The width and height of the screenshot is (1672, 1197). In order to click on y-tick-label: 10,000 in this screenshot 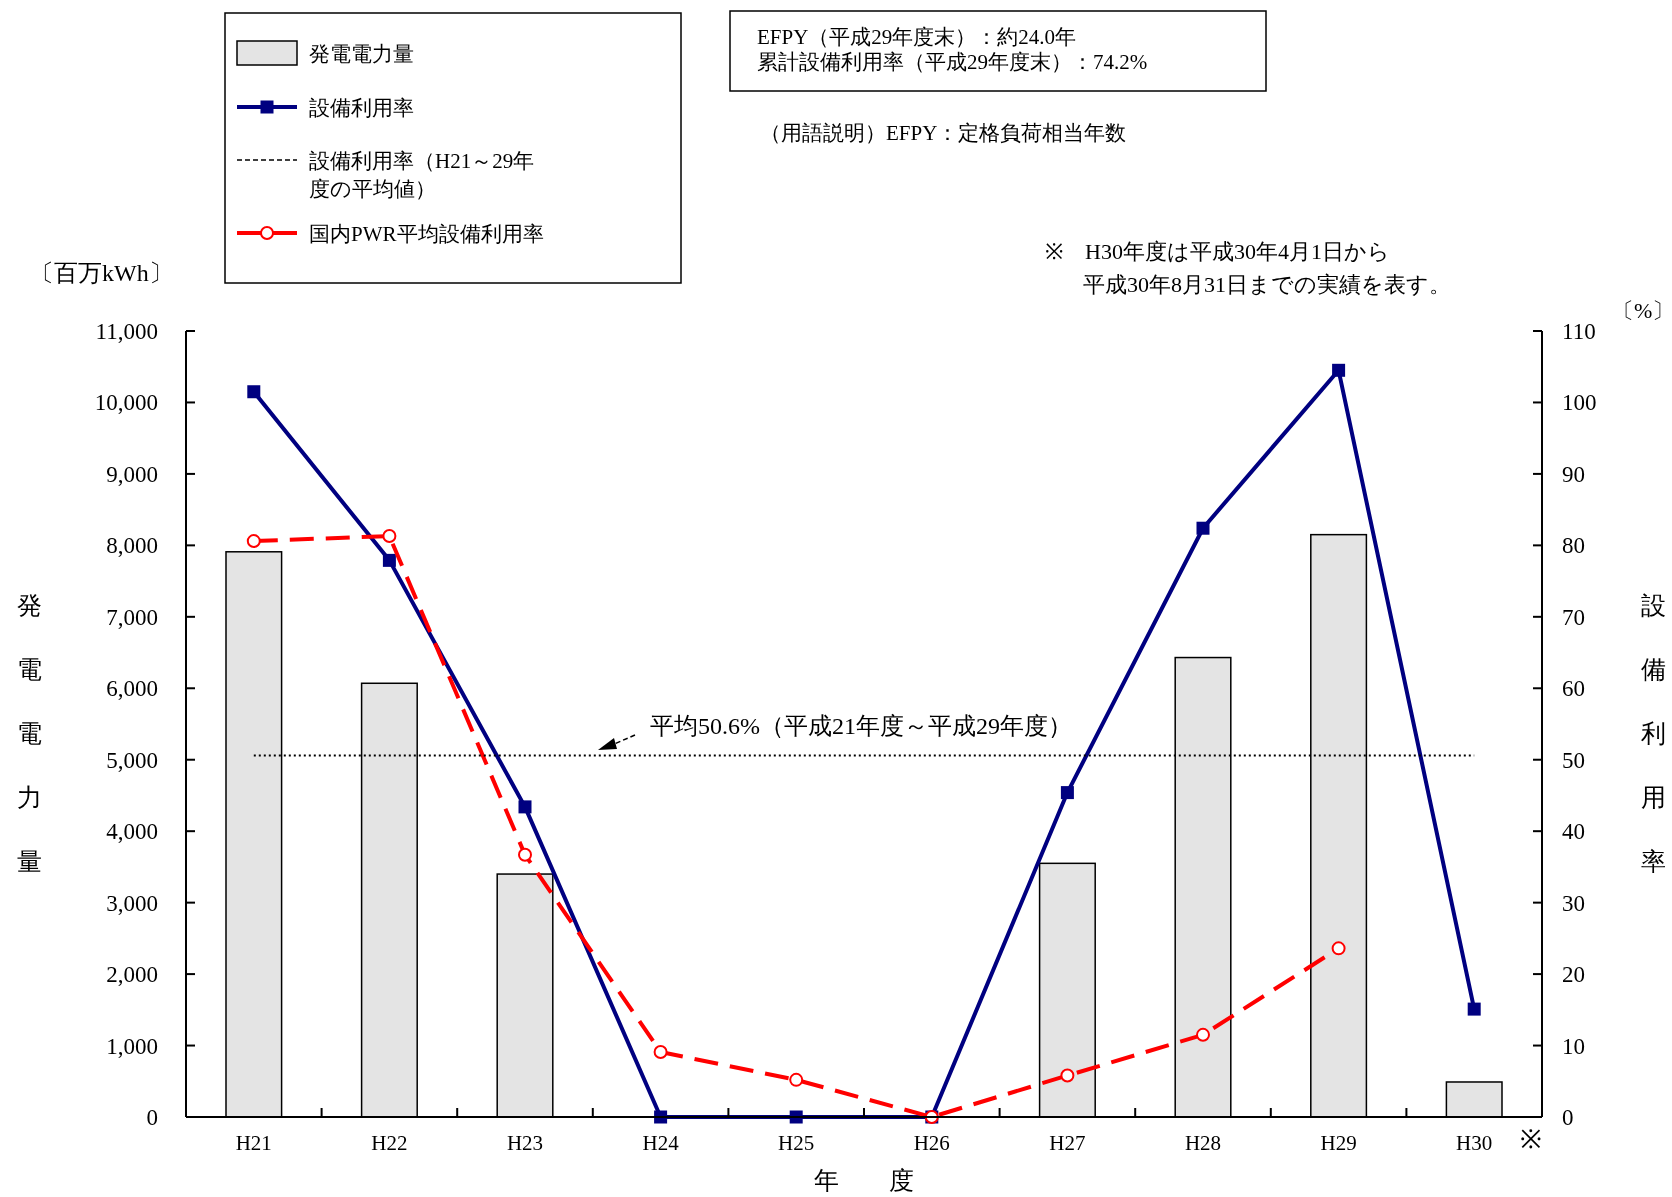, I will do `click(126, 403)`.